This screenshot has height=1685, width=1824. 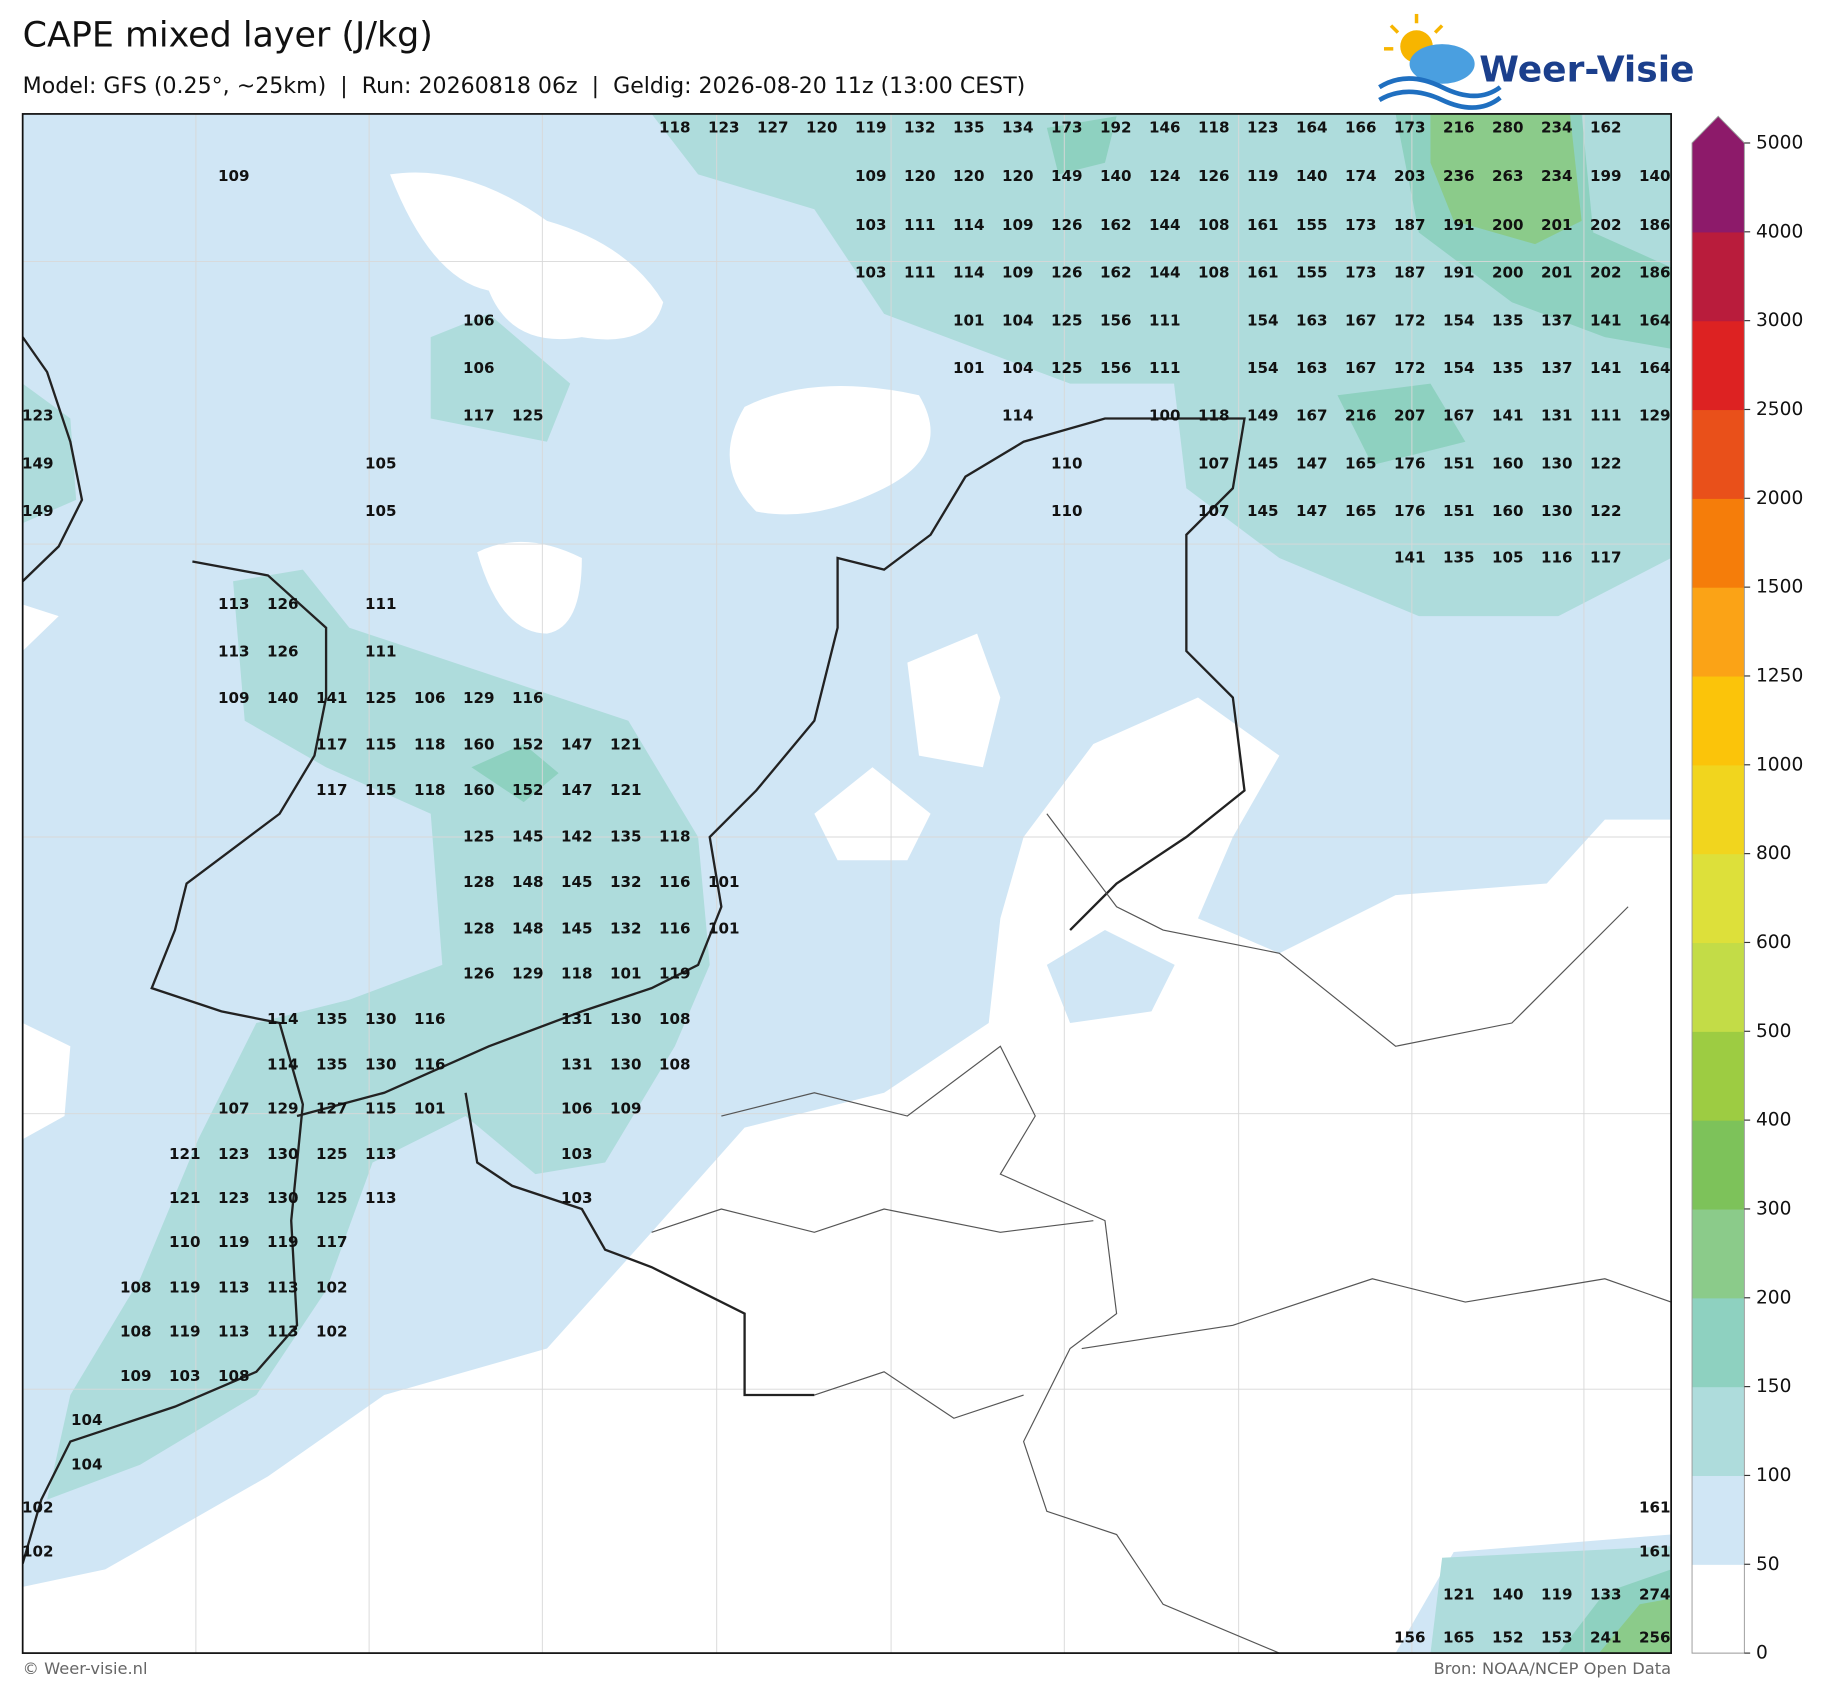 What do you see at coordinates (626, 745) in the screenshot?
I see `cape-value: 121` at bounding box center [626, 745].